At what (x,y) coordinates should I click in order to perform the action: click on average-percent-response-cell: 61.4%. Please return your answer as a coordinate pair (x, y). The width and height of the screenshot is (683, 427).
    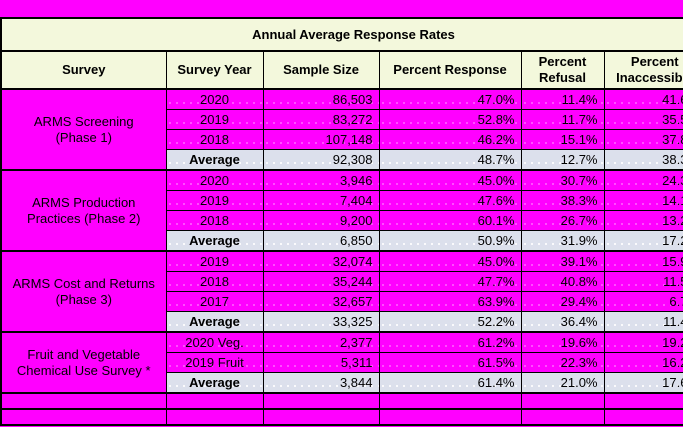
    Looking at the image, I should click on (450, 383).